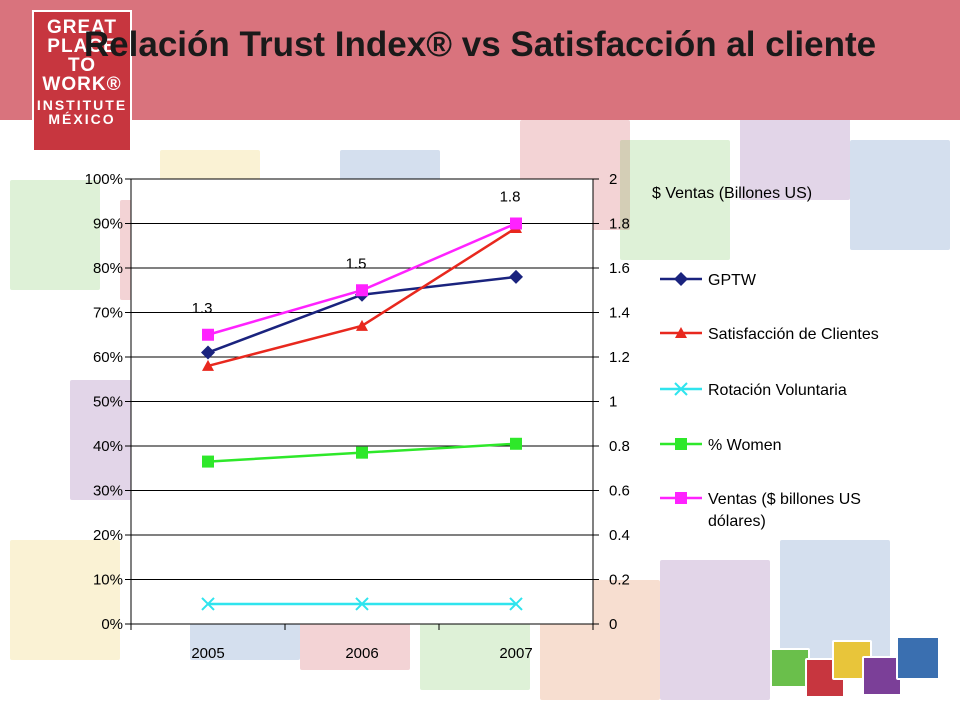 This screenshot has width=960, height=720. What do you see at coordinates (613, 624) in the screenshot?
I see `right-axis-tick-label: 0` at bounding box center [613, 624].